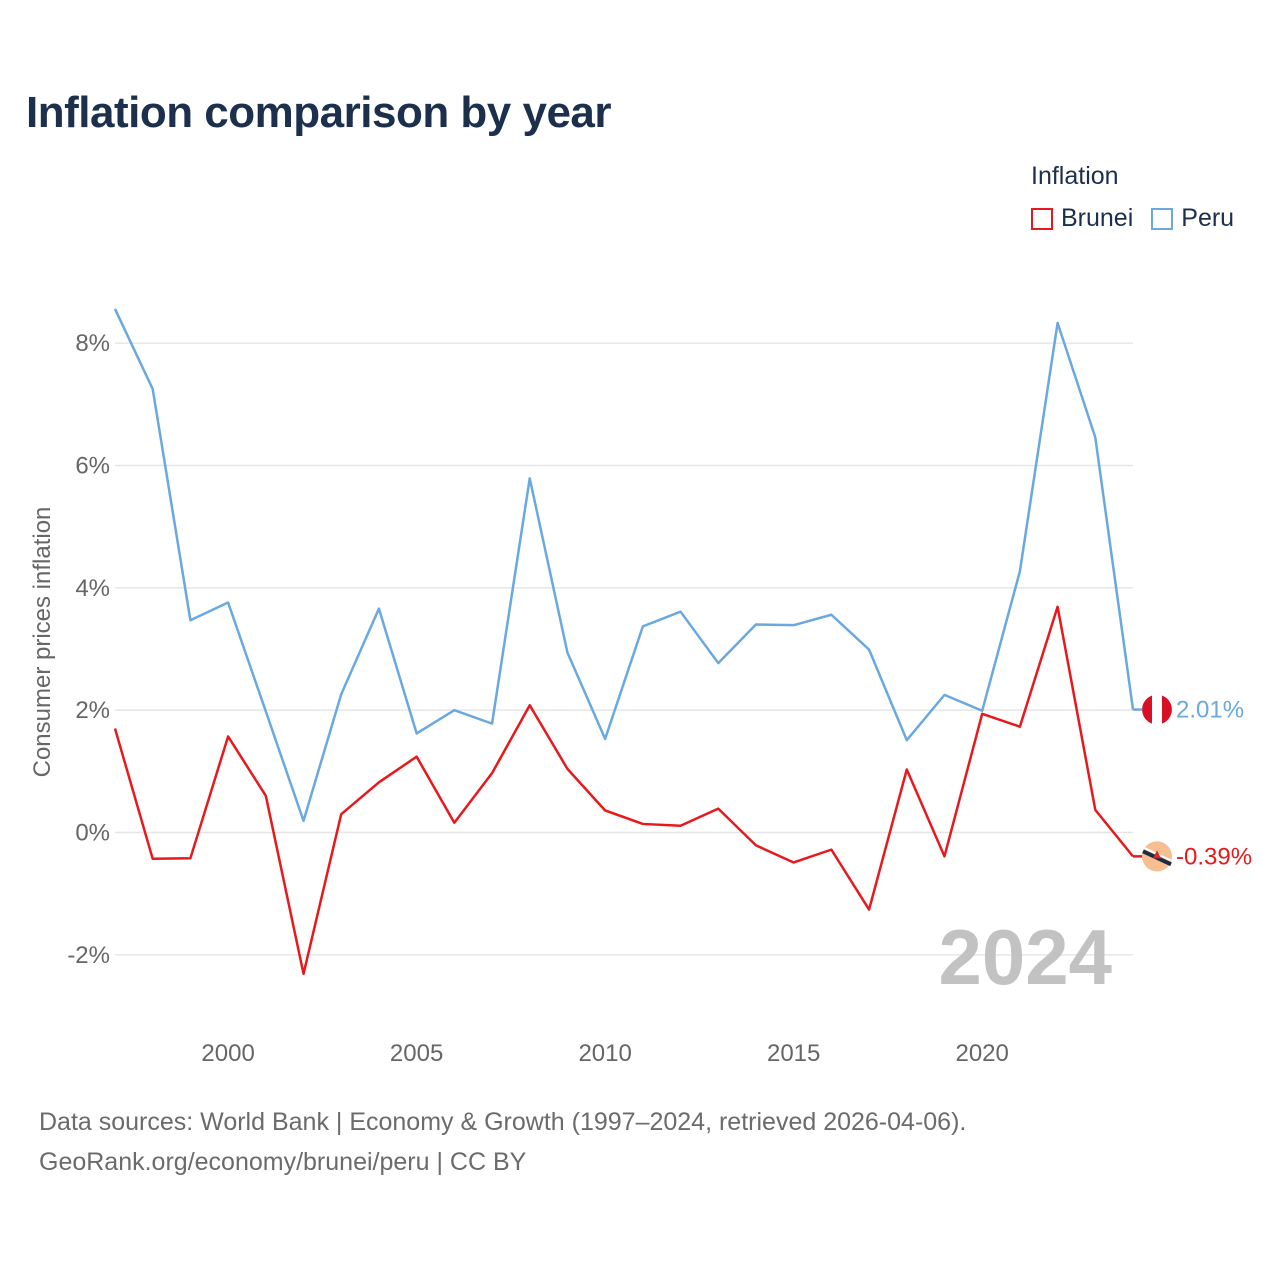  What do you see at coordinates (88, 955) in the screenshot?
I see `y-tick-label: -2%` at bounding box center [88, 955].